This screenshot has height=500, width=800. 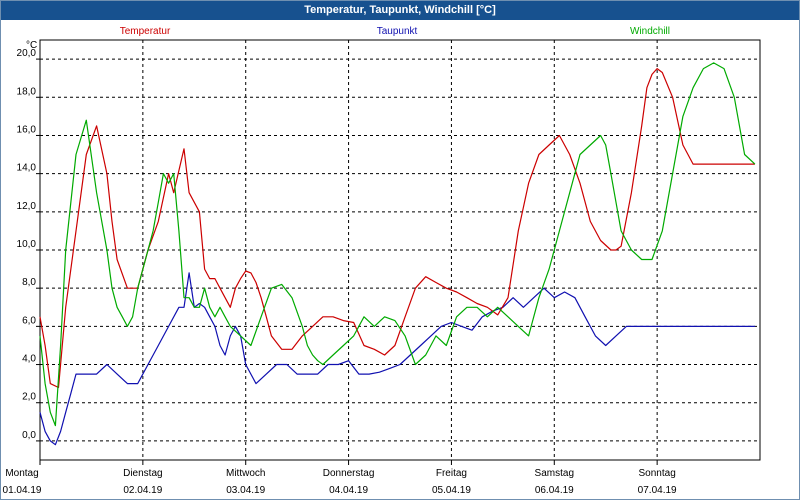 What do you see at coordinates (657, 490) in the screenshot?
I see `xtick-date-label: 07.04.19` at bounding box center [657, 490].